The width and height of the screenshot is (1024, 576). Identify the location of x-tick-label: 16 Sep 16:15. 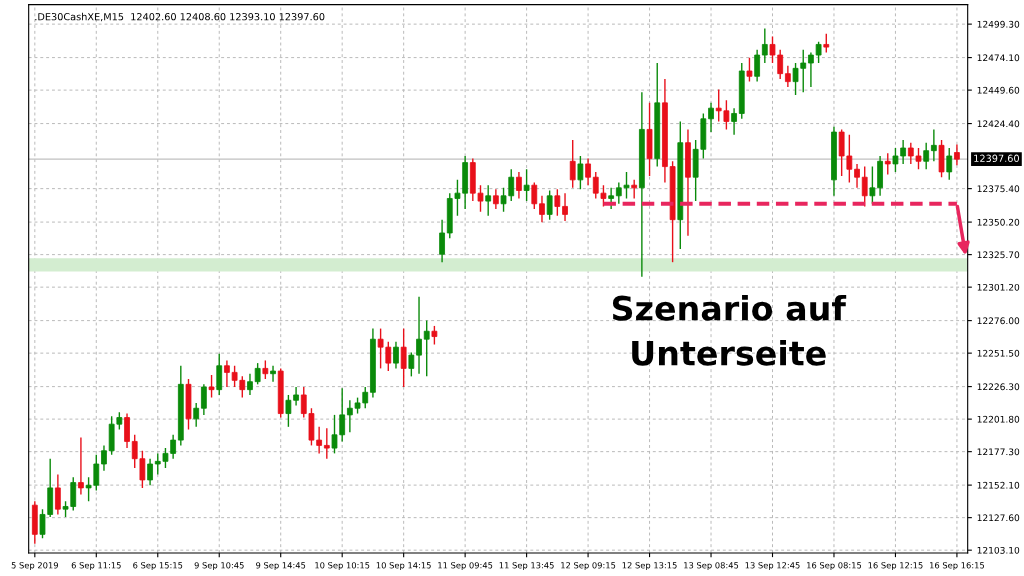
(957, 566).